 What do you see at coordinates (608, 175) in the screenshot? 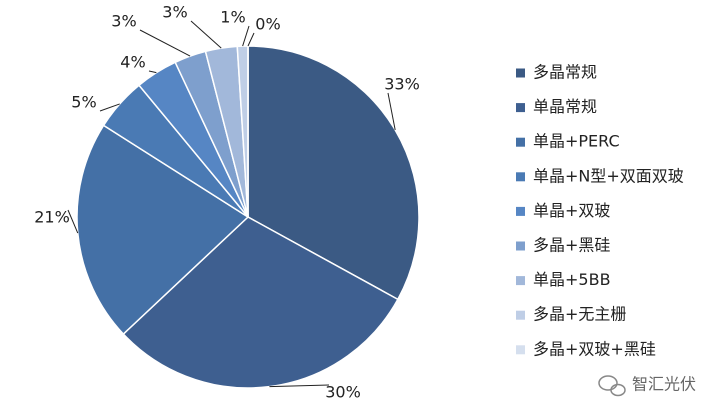
I see `legend-label: 单晶+N型+双面双玻` at bounding box center [608, 175].